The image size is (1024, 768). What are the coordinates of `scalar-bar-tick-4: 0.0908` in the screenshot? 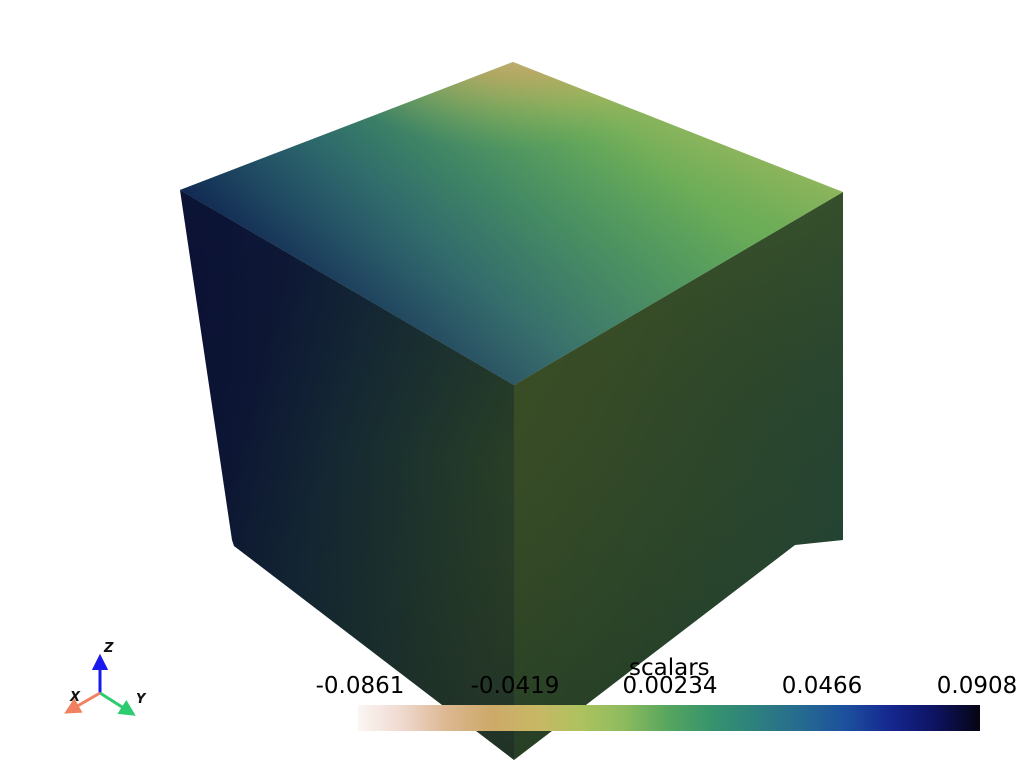 It's located at (977, 686).